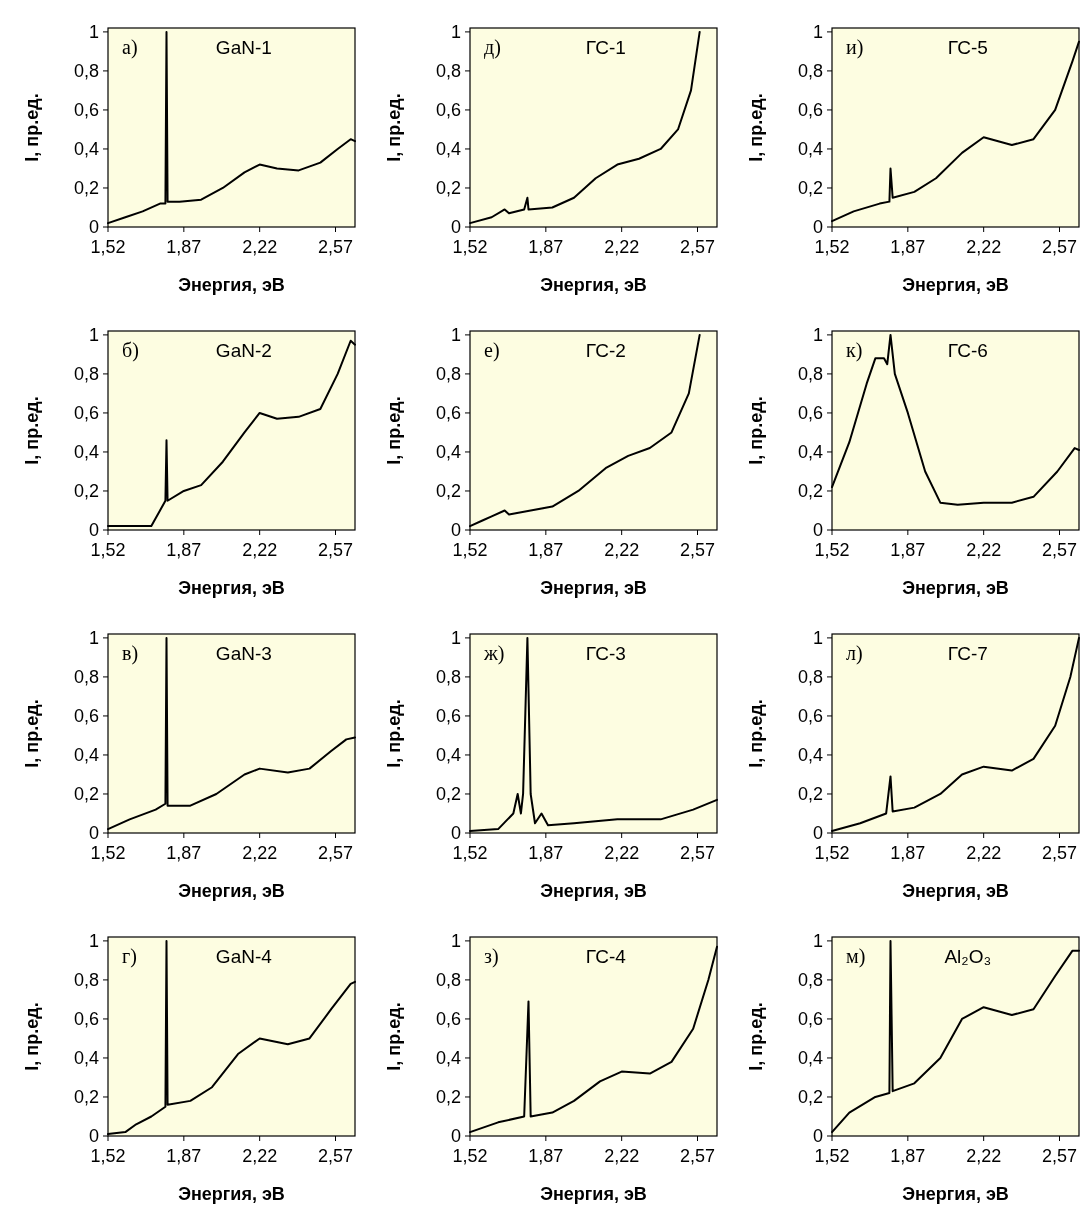  Describe the element at coordinates (492, 350) in the screenshot. I see `annotation: е)` at that location.